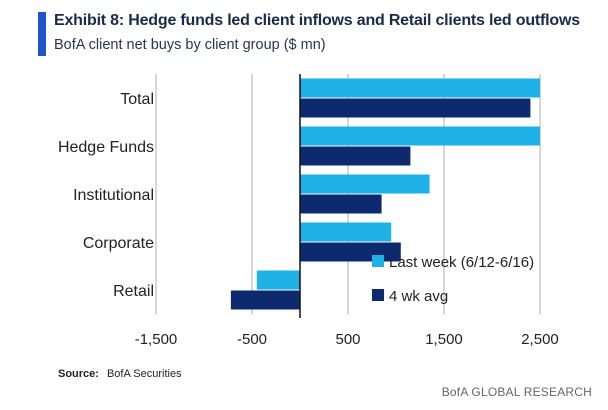  Describe the element at coordinates (444, 339) in the screenshot. I see `x-tick-label: 1,500` at that location.